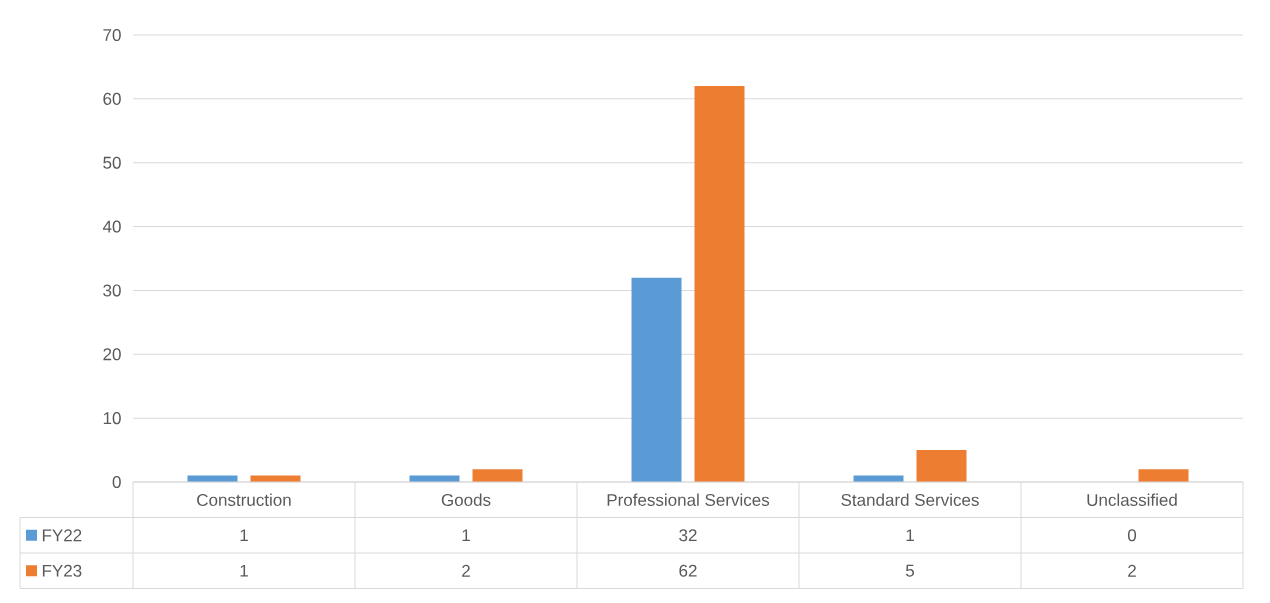 The width and height of the screenshot is (1270, 603). What do you see at coordinates (116, 482) in the screenshot?
I see `y-tick-label: 0` at bounding box center [116, 482].